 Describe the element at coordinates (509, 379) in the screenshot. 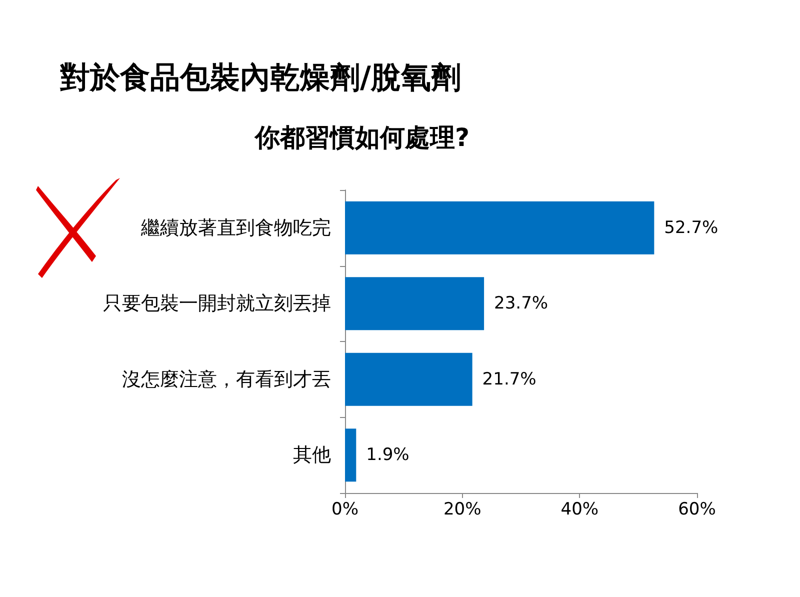

I see `data-label: 21.7%` at that location.